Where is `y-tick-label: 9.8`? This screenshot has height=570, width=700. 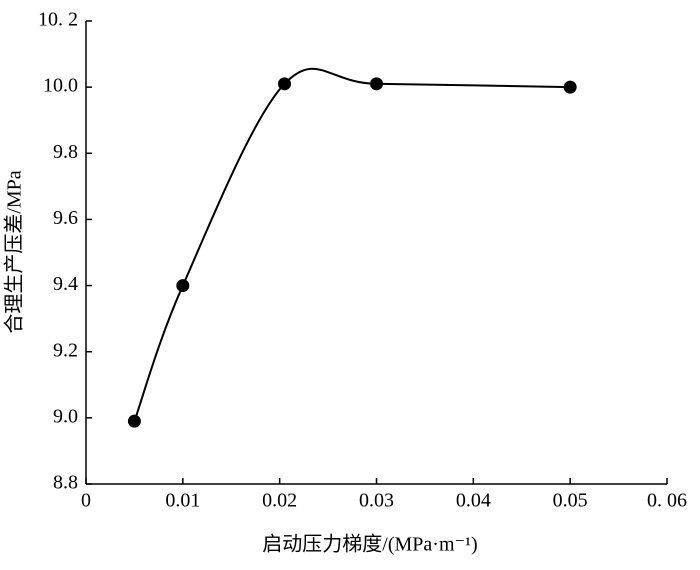
y-tick-label: 9.8 is located at coordinates (65, 152).